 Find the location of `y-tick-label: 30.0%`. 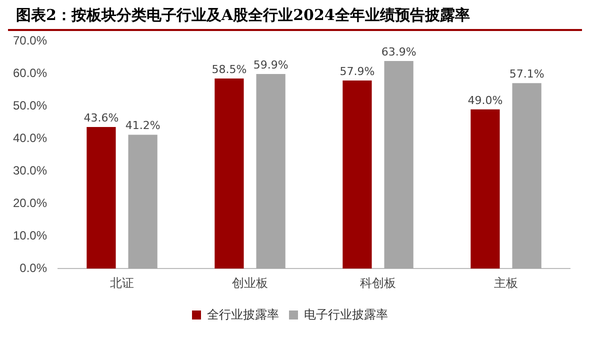

y-tick-label: 30.0% is located at coordinates (30, 170).